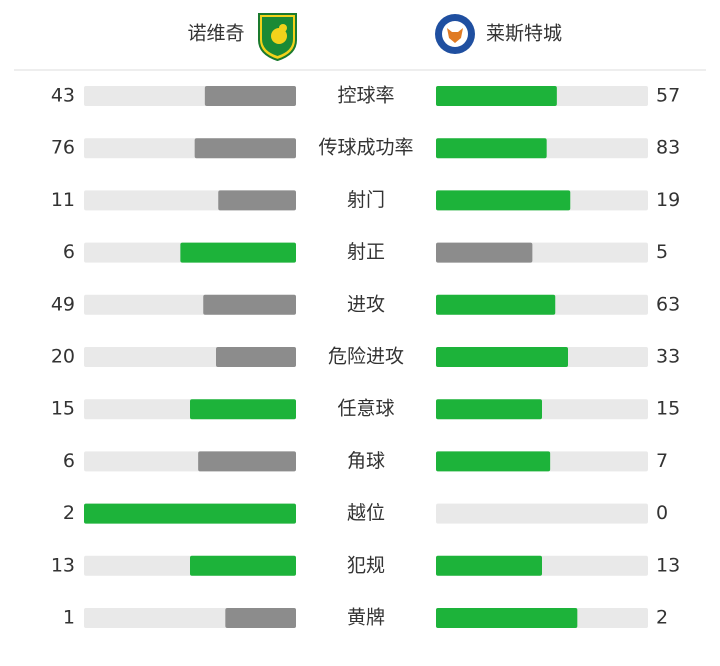 This screenshot has height=666, width=720. I want to click on stat-label: 控球率, so click(365, 96).